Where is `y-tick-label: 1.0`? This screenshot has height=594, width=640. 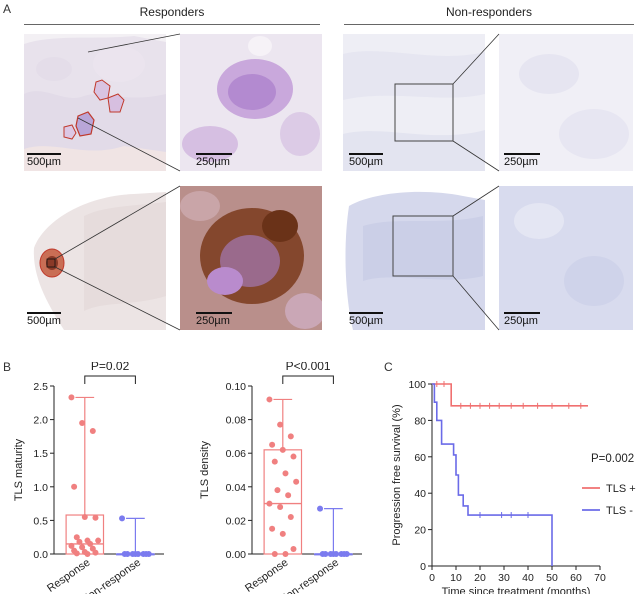 y-tick-label: 1.0 is located at coordinates (40, 488).